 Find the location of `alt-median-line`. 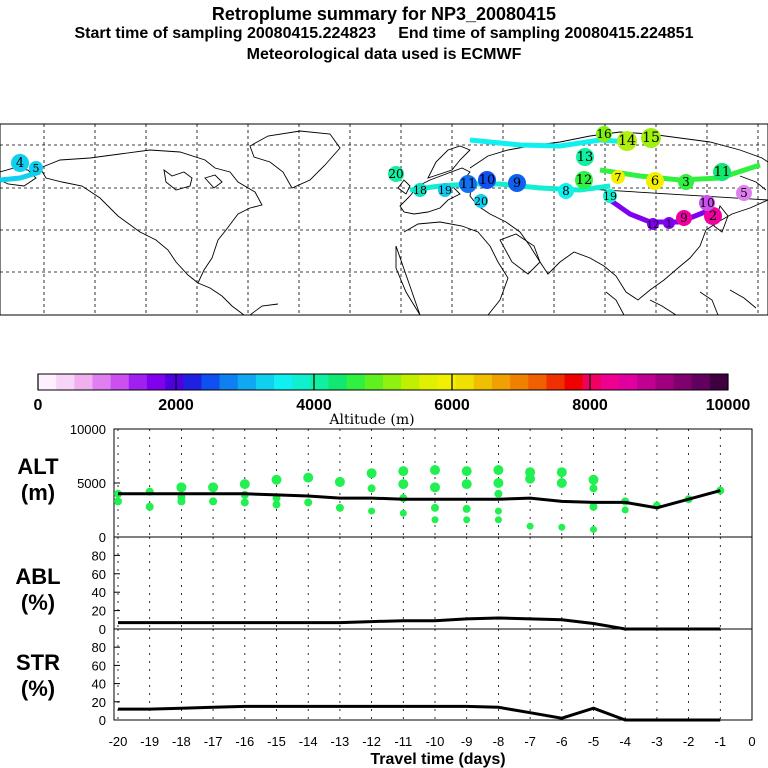

alt-median-line is located at coordinates (419, 499).